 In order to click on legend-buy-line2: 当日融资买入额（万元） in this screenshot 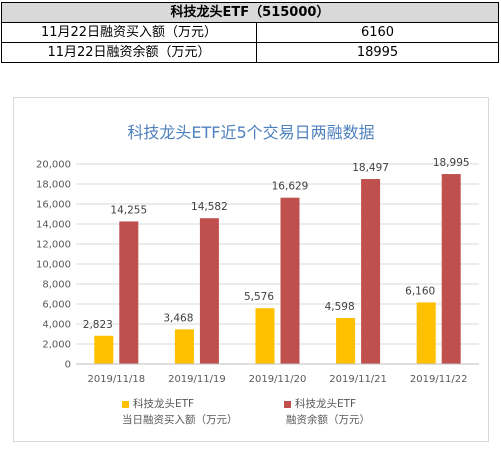, I will do `click(180, 420)`.